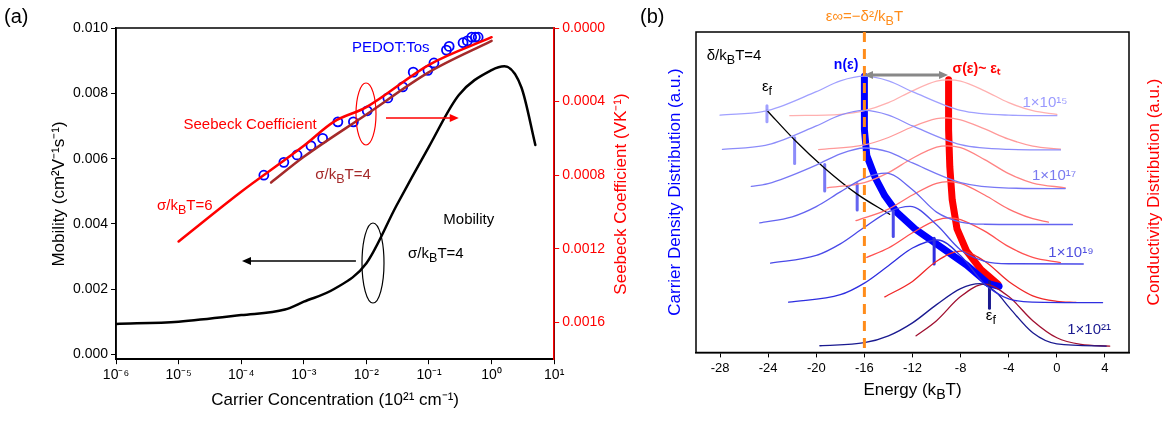 The image size is (1174, 421). I want to click on x-tick-label: 10⁻⁵, so click(178, 374).